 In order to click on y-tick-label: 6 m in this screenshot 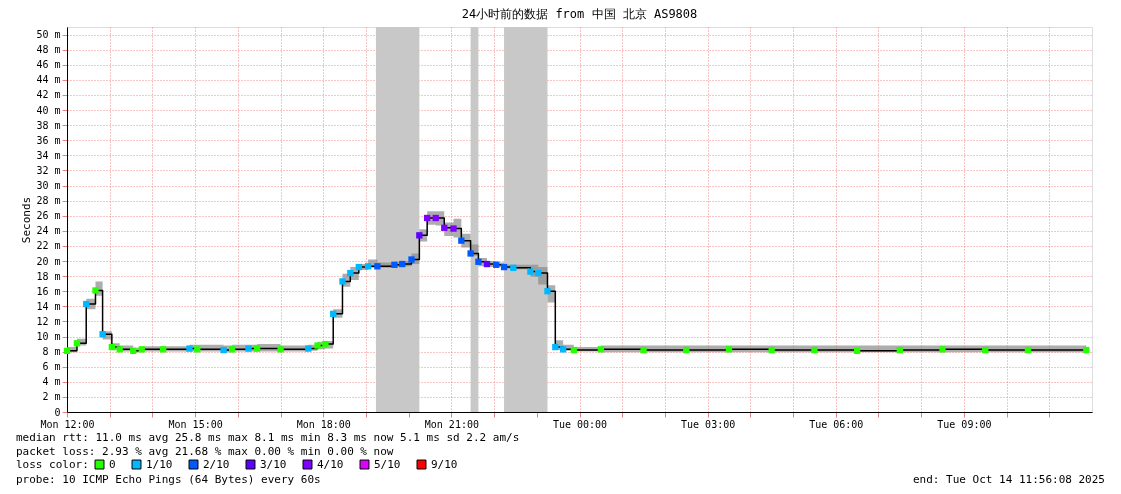, I will do `click(51, 367)`.